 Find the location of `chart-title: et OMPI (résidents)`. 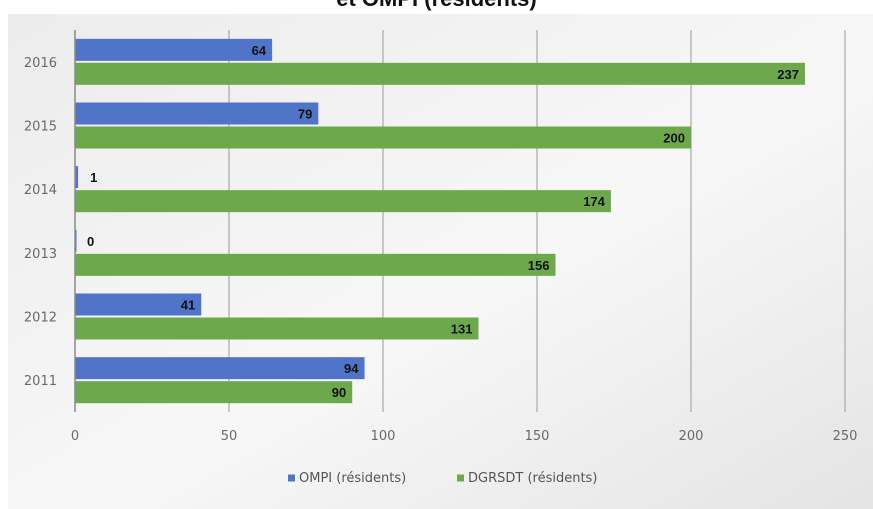

chart-title: et OMPI (résidents) is located at coordinates (436, 6).